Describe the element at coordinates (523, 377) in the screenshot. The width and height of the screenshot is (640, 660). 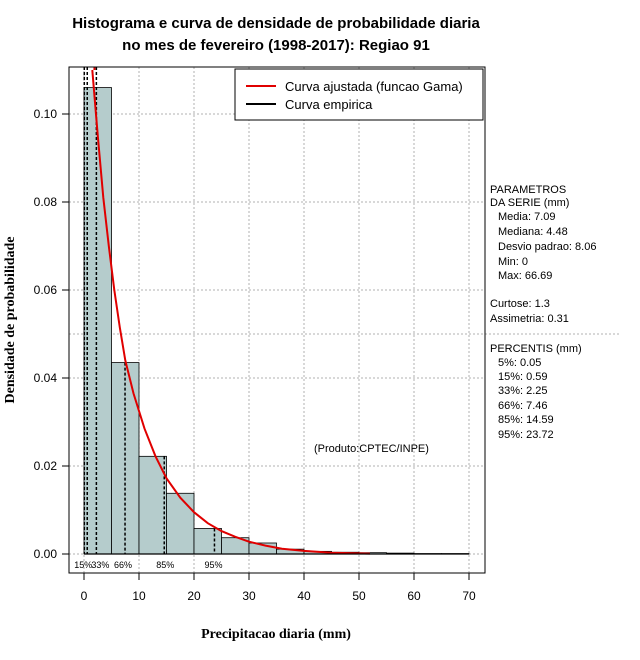
I see `percentil-15: 15%: 0.59` at that location.